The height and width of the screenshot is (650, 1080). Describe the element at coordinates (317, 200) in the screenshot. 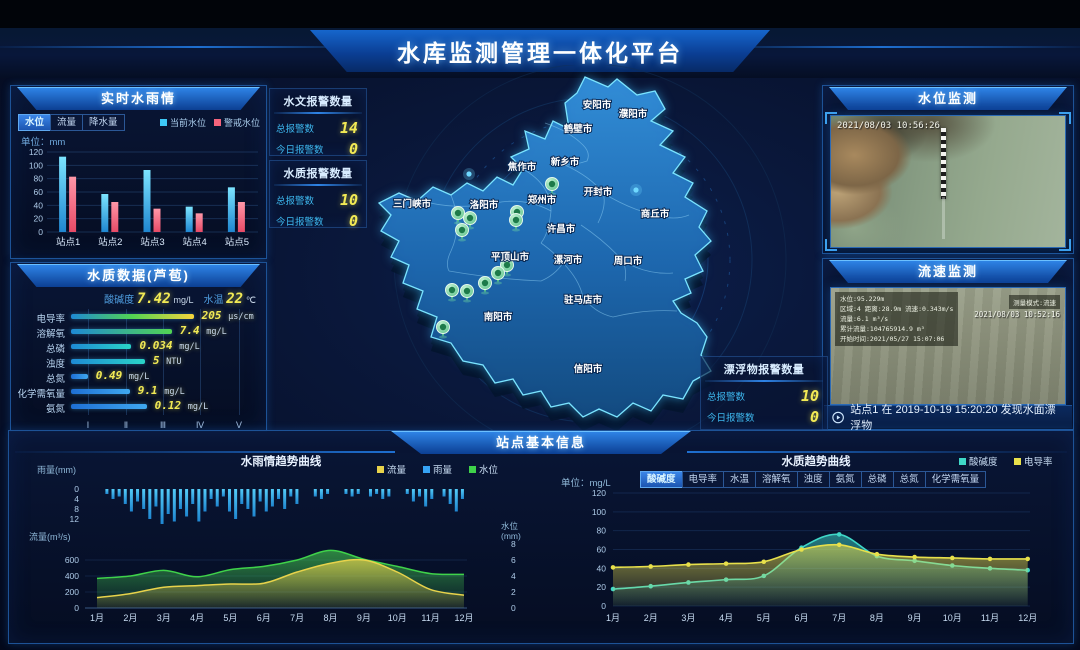

I see `alarm-row: 总报警数 10` at that location.